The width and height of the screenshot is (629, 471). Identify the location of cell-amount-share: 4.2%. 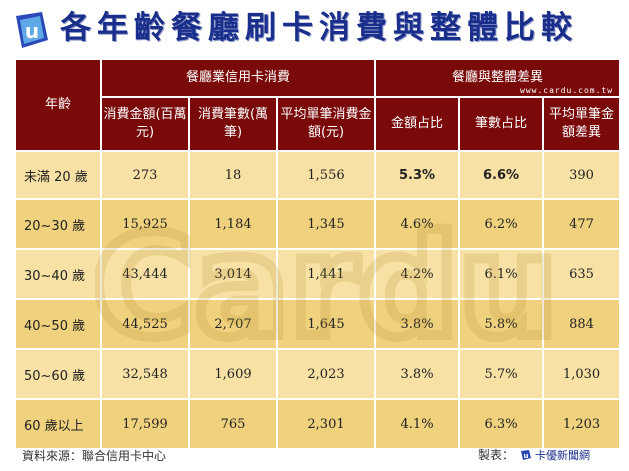
(417, 274).